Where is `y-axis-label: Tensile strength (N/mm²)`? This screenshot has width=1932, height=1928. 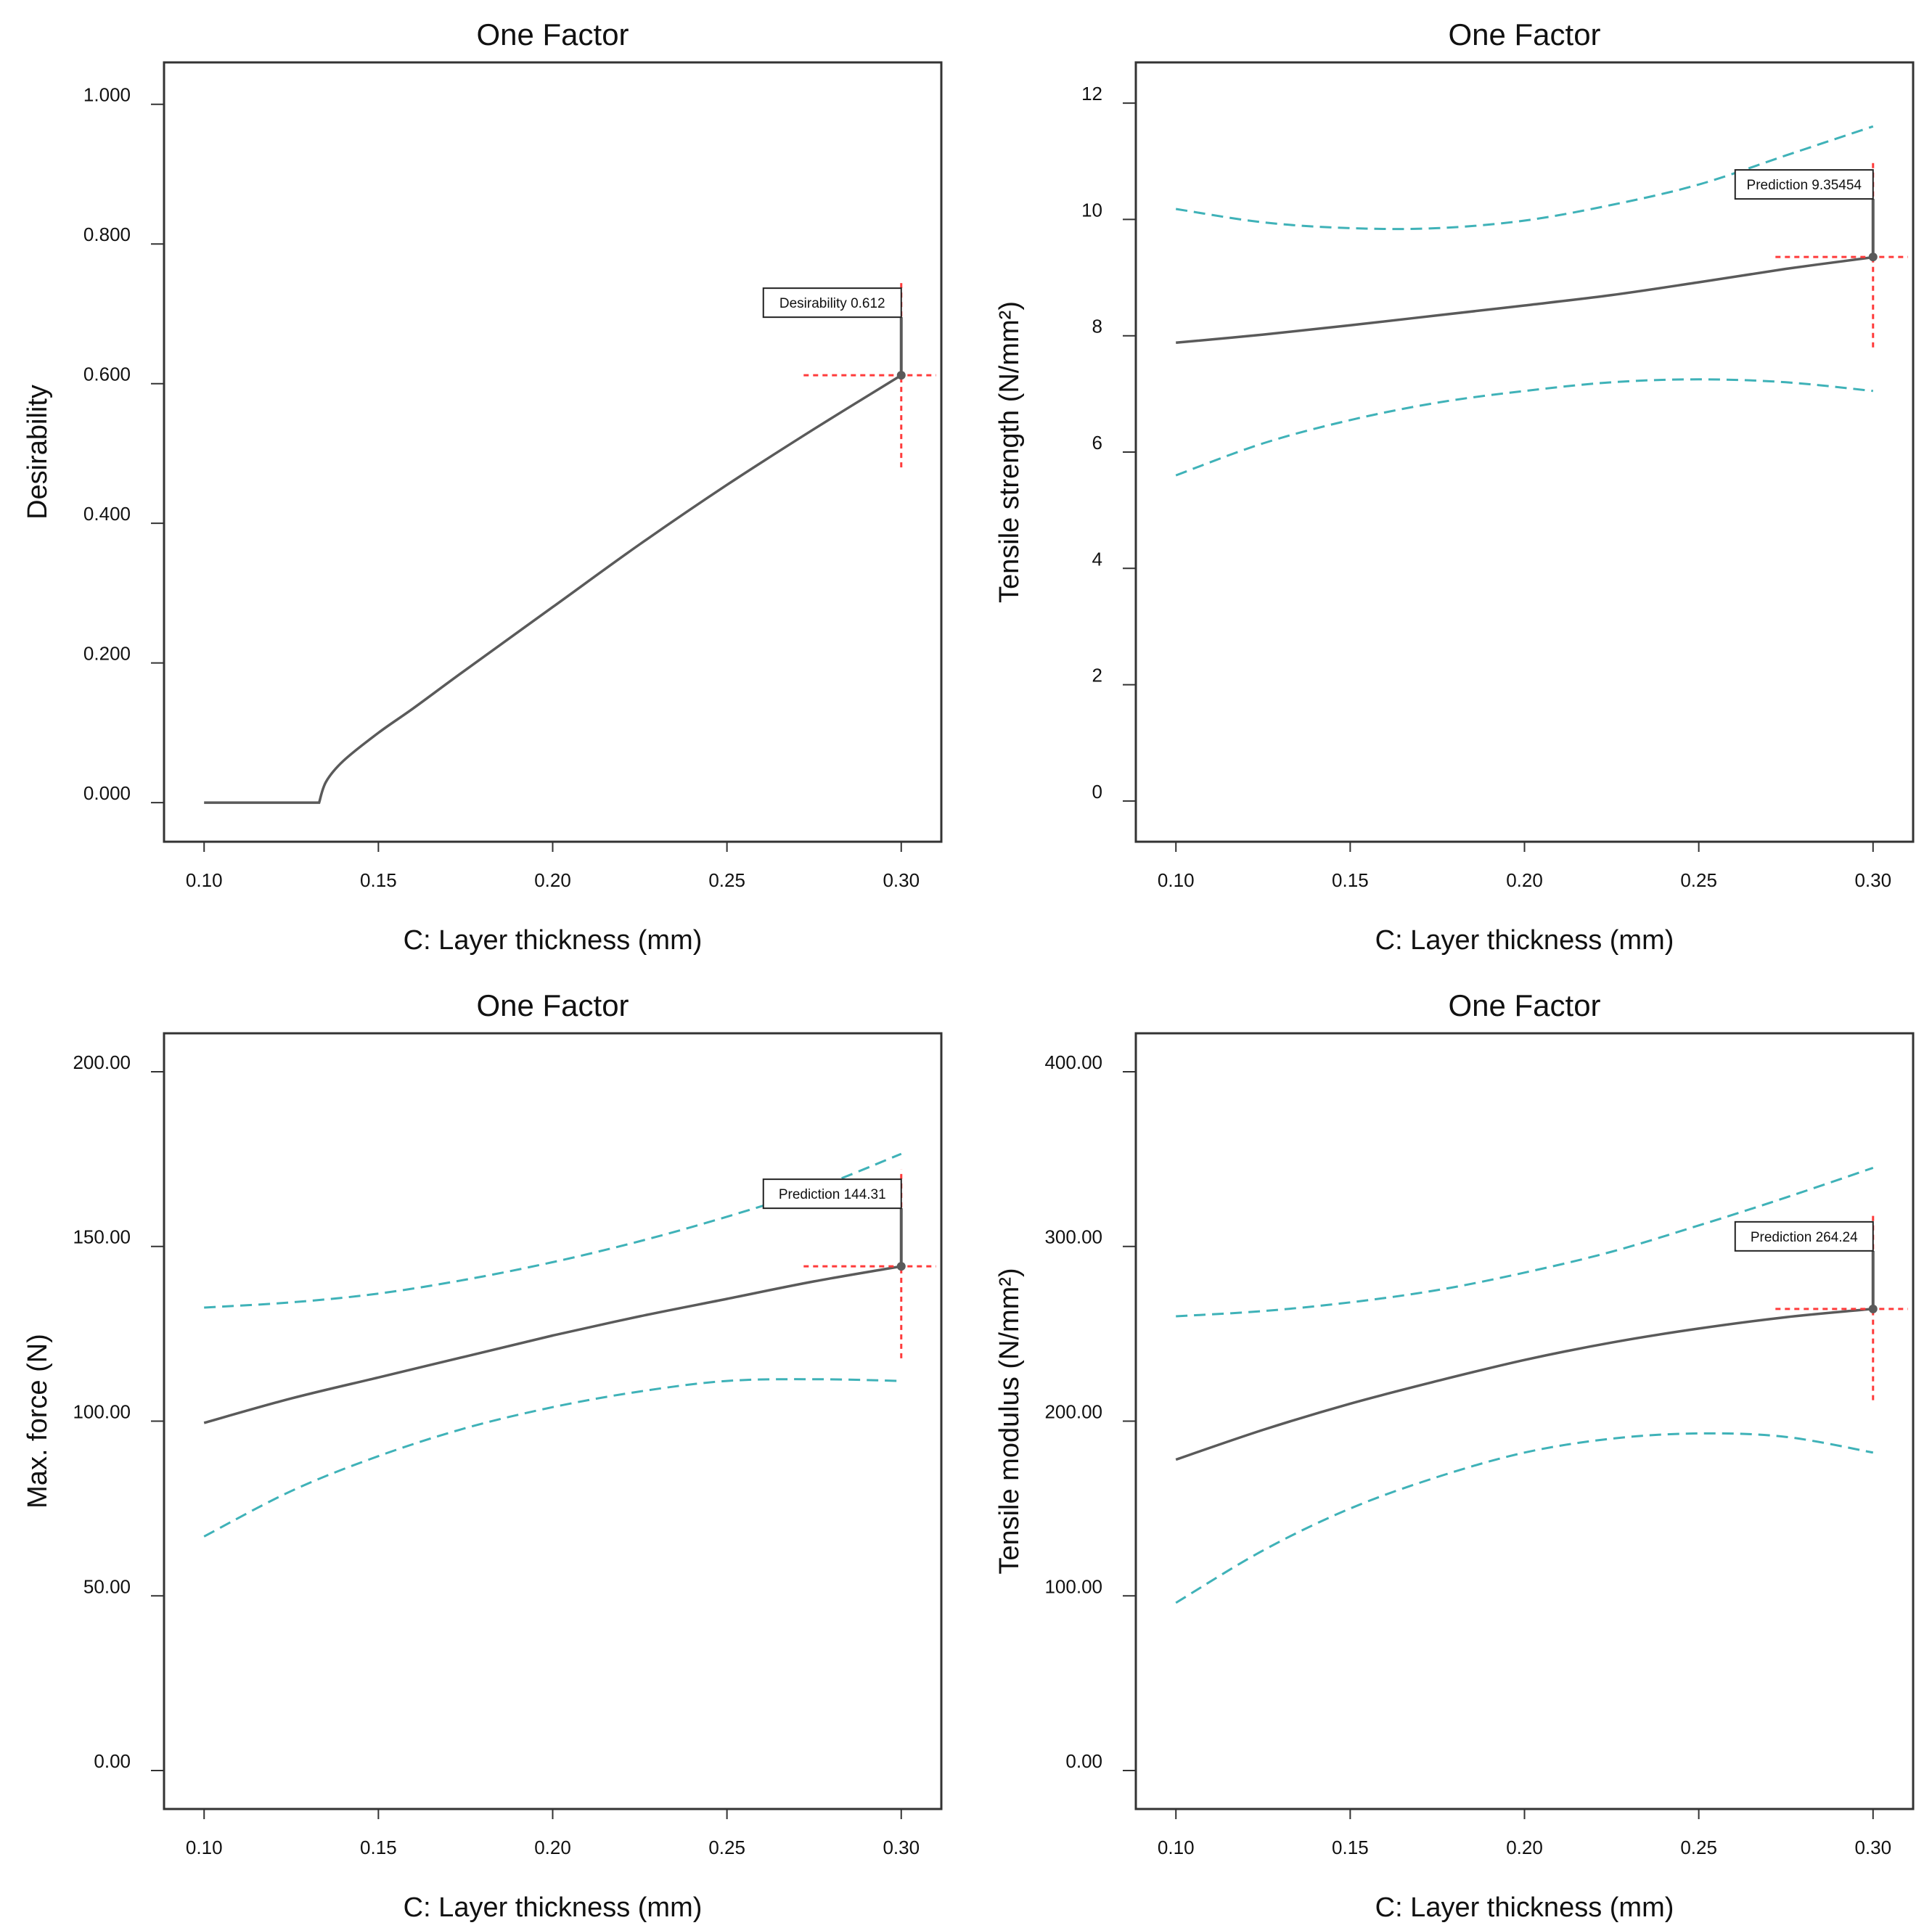
y-axis-label: Tensile strength (N/mm²) is located at coordinates (1010, 452).